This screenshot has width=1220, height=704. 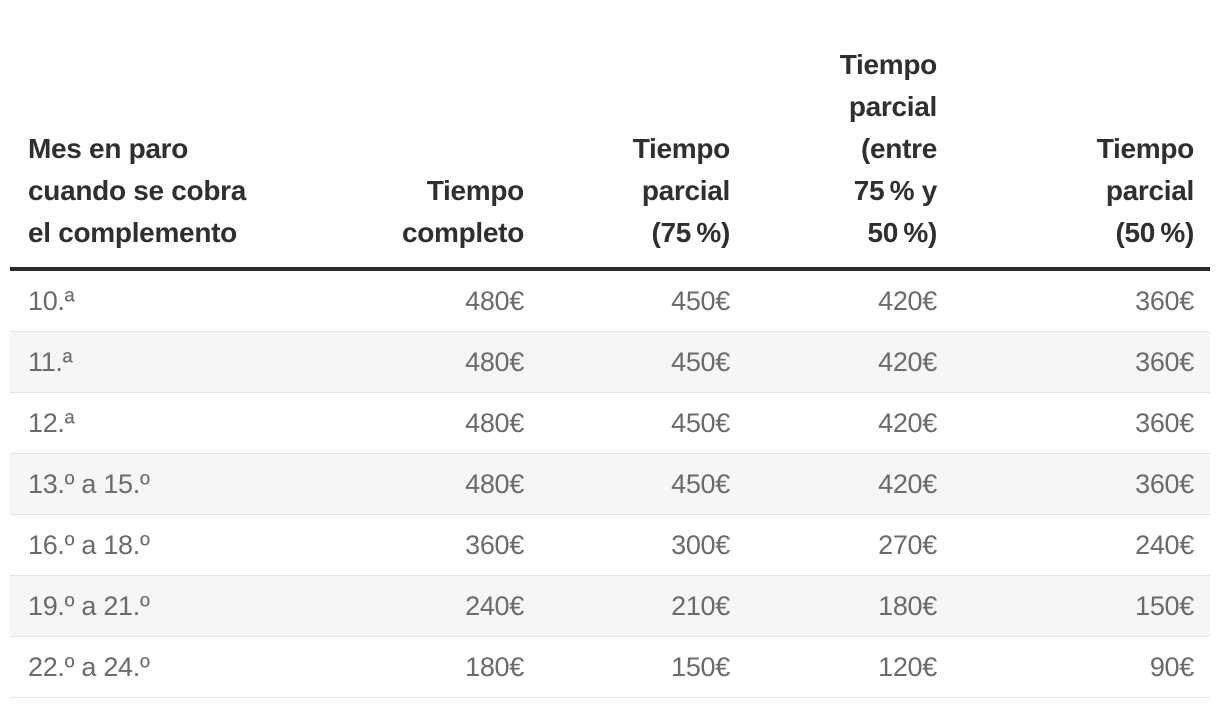 What do you see at coordinates (50, 361) in the screenshot?
I see `row-label: 11.ª` at bounding box center [50, 361].